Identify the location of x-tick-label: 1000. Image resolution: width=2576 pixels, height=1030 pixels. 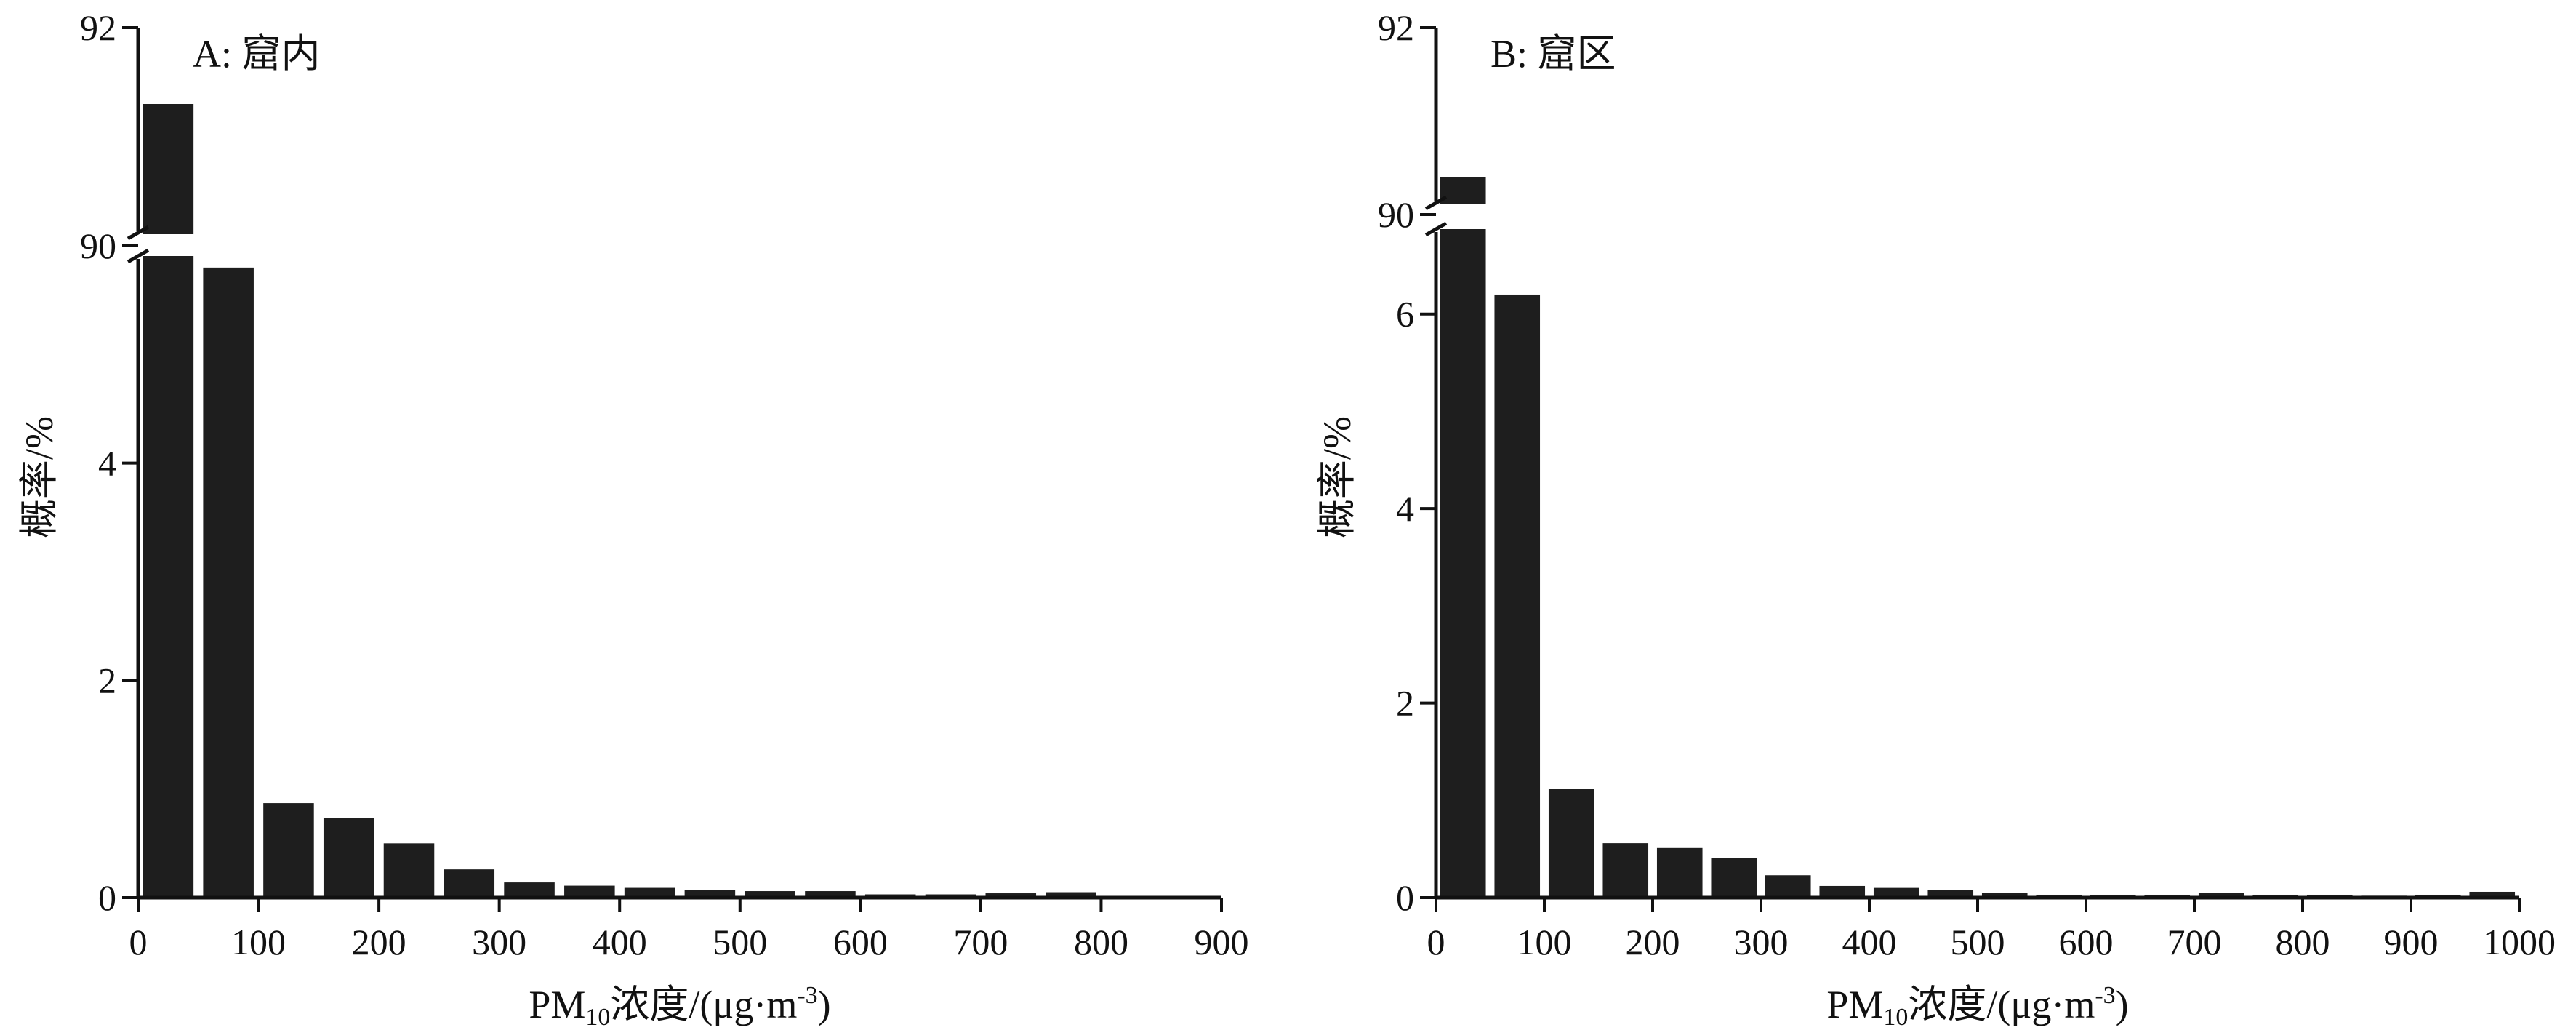
(2519, 942).